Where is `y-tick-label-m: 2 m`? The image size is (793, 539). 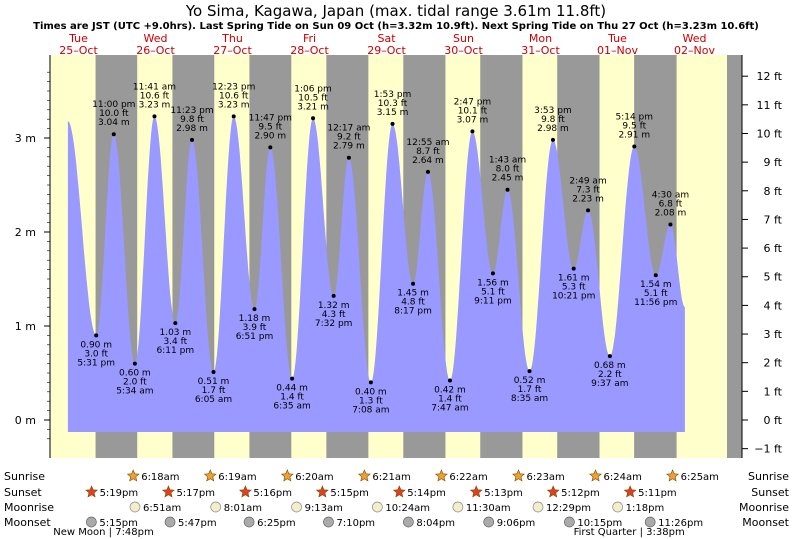
y-tick-label-m: 2 m is located at coordinates (25, 232).